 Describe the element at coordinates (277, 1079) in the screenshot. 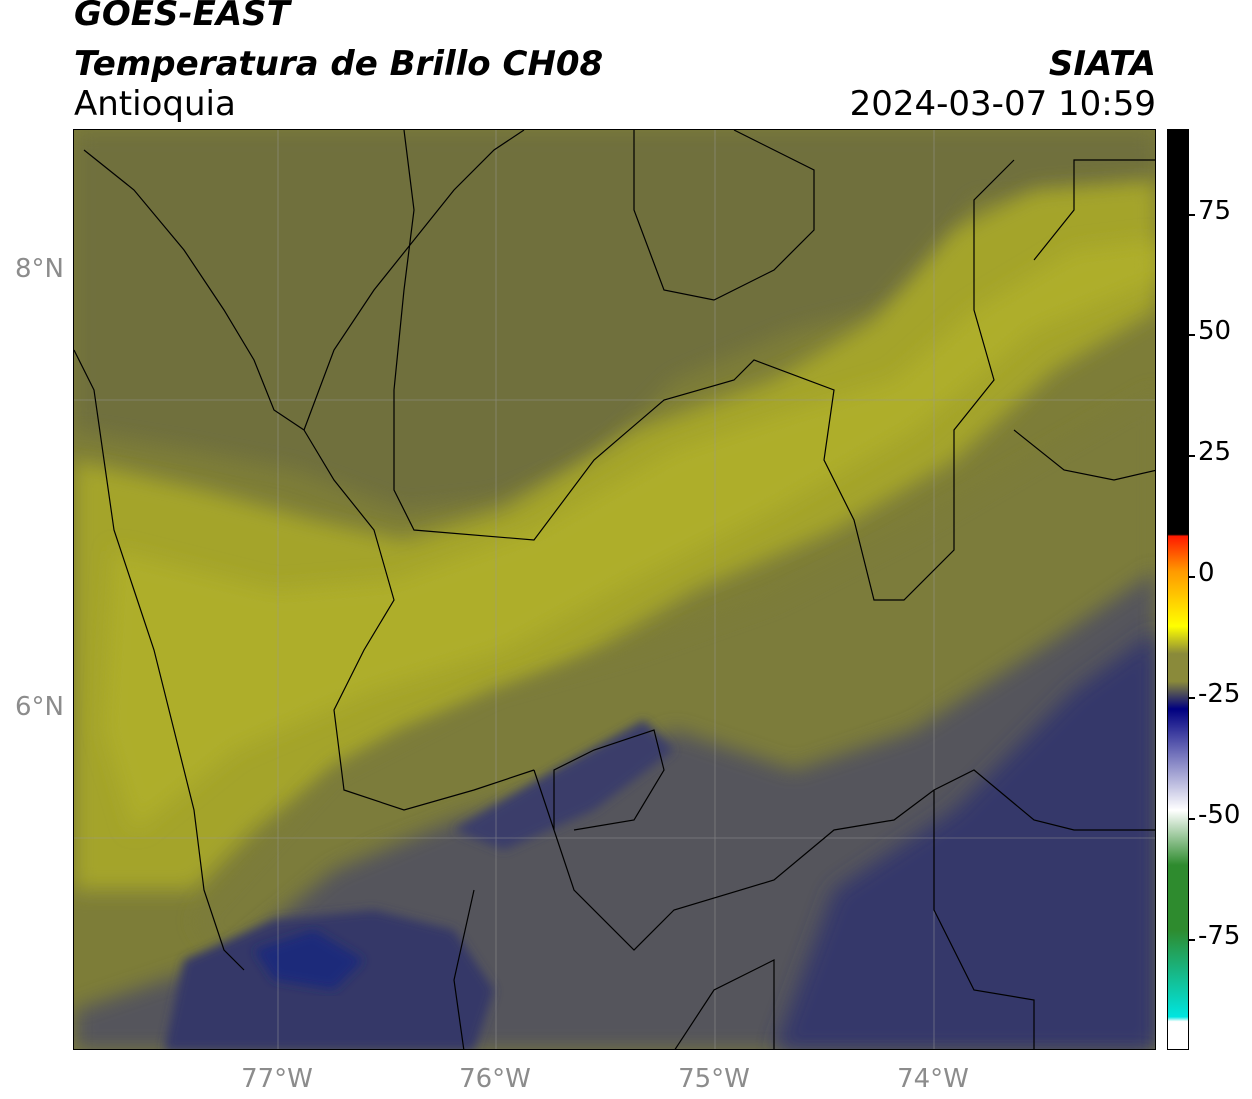

I see `lon-label-77w: 77°W` at that location.